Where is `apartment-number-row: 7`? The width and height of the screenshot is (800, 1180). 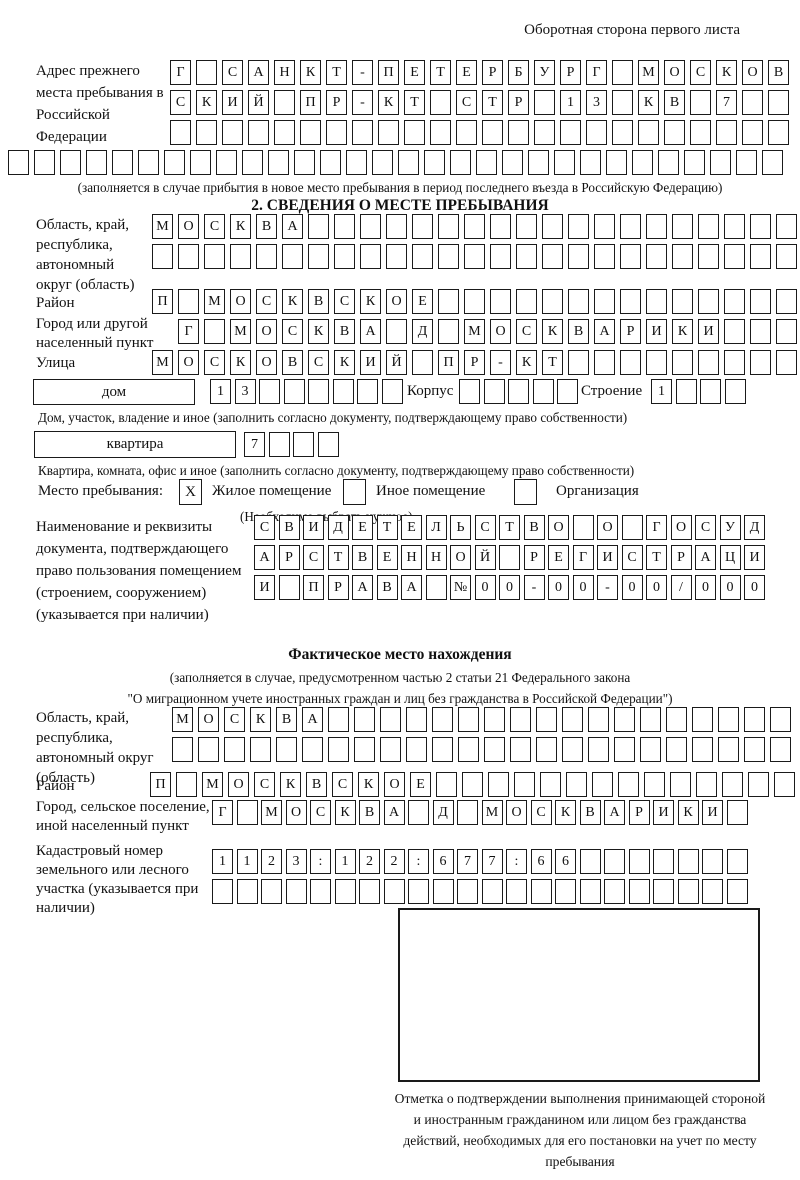 apartment-number-row: 7 is located at coordinates (291, 444).